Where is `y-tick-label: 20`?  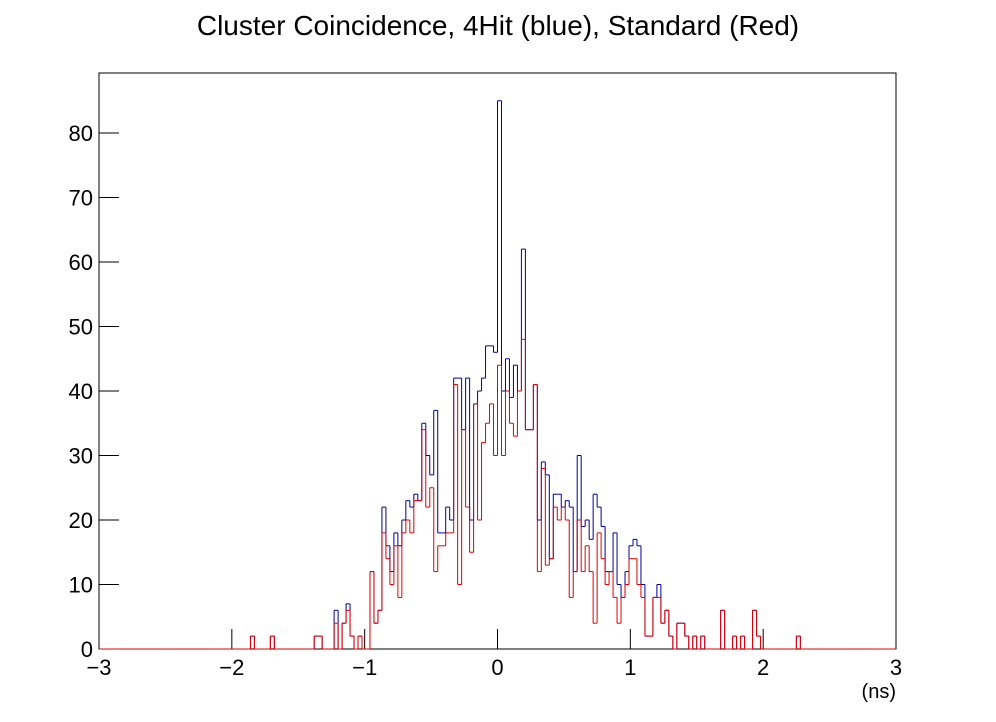 y-tick-label: 20 is located at coordinates (81, 520).